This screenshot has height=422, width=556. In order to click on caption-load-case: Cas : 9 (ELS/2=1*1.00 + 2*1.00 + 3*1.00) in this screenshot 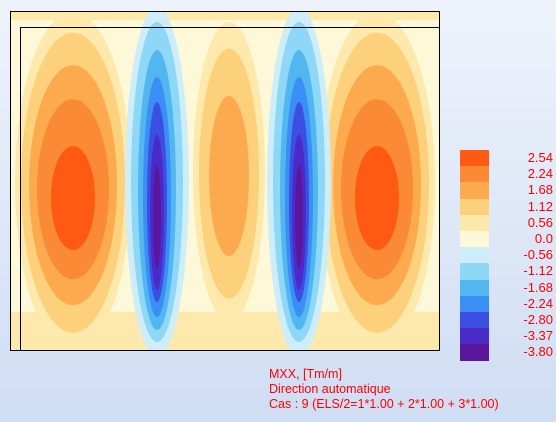, I will do `click(384, 404)`.